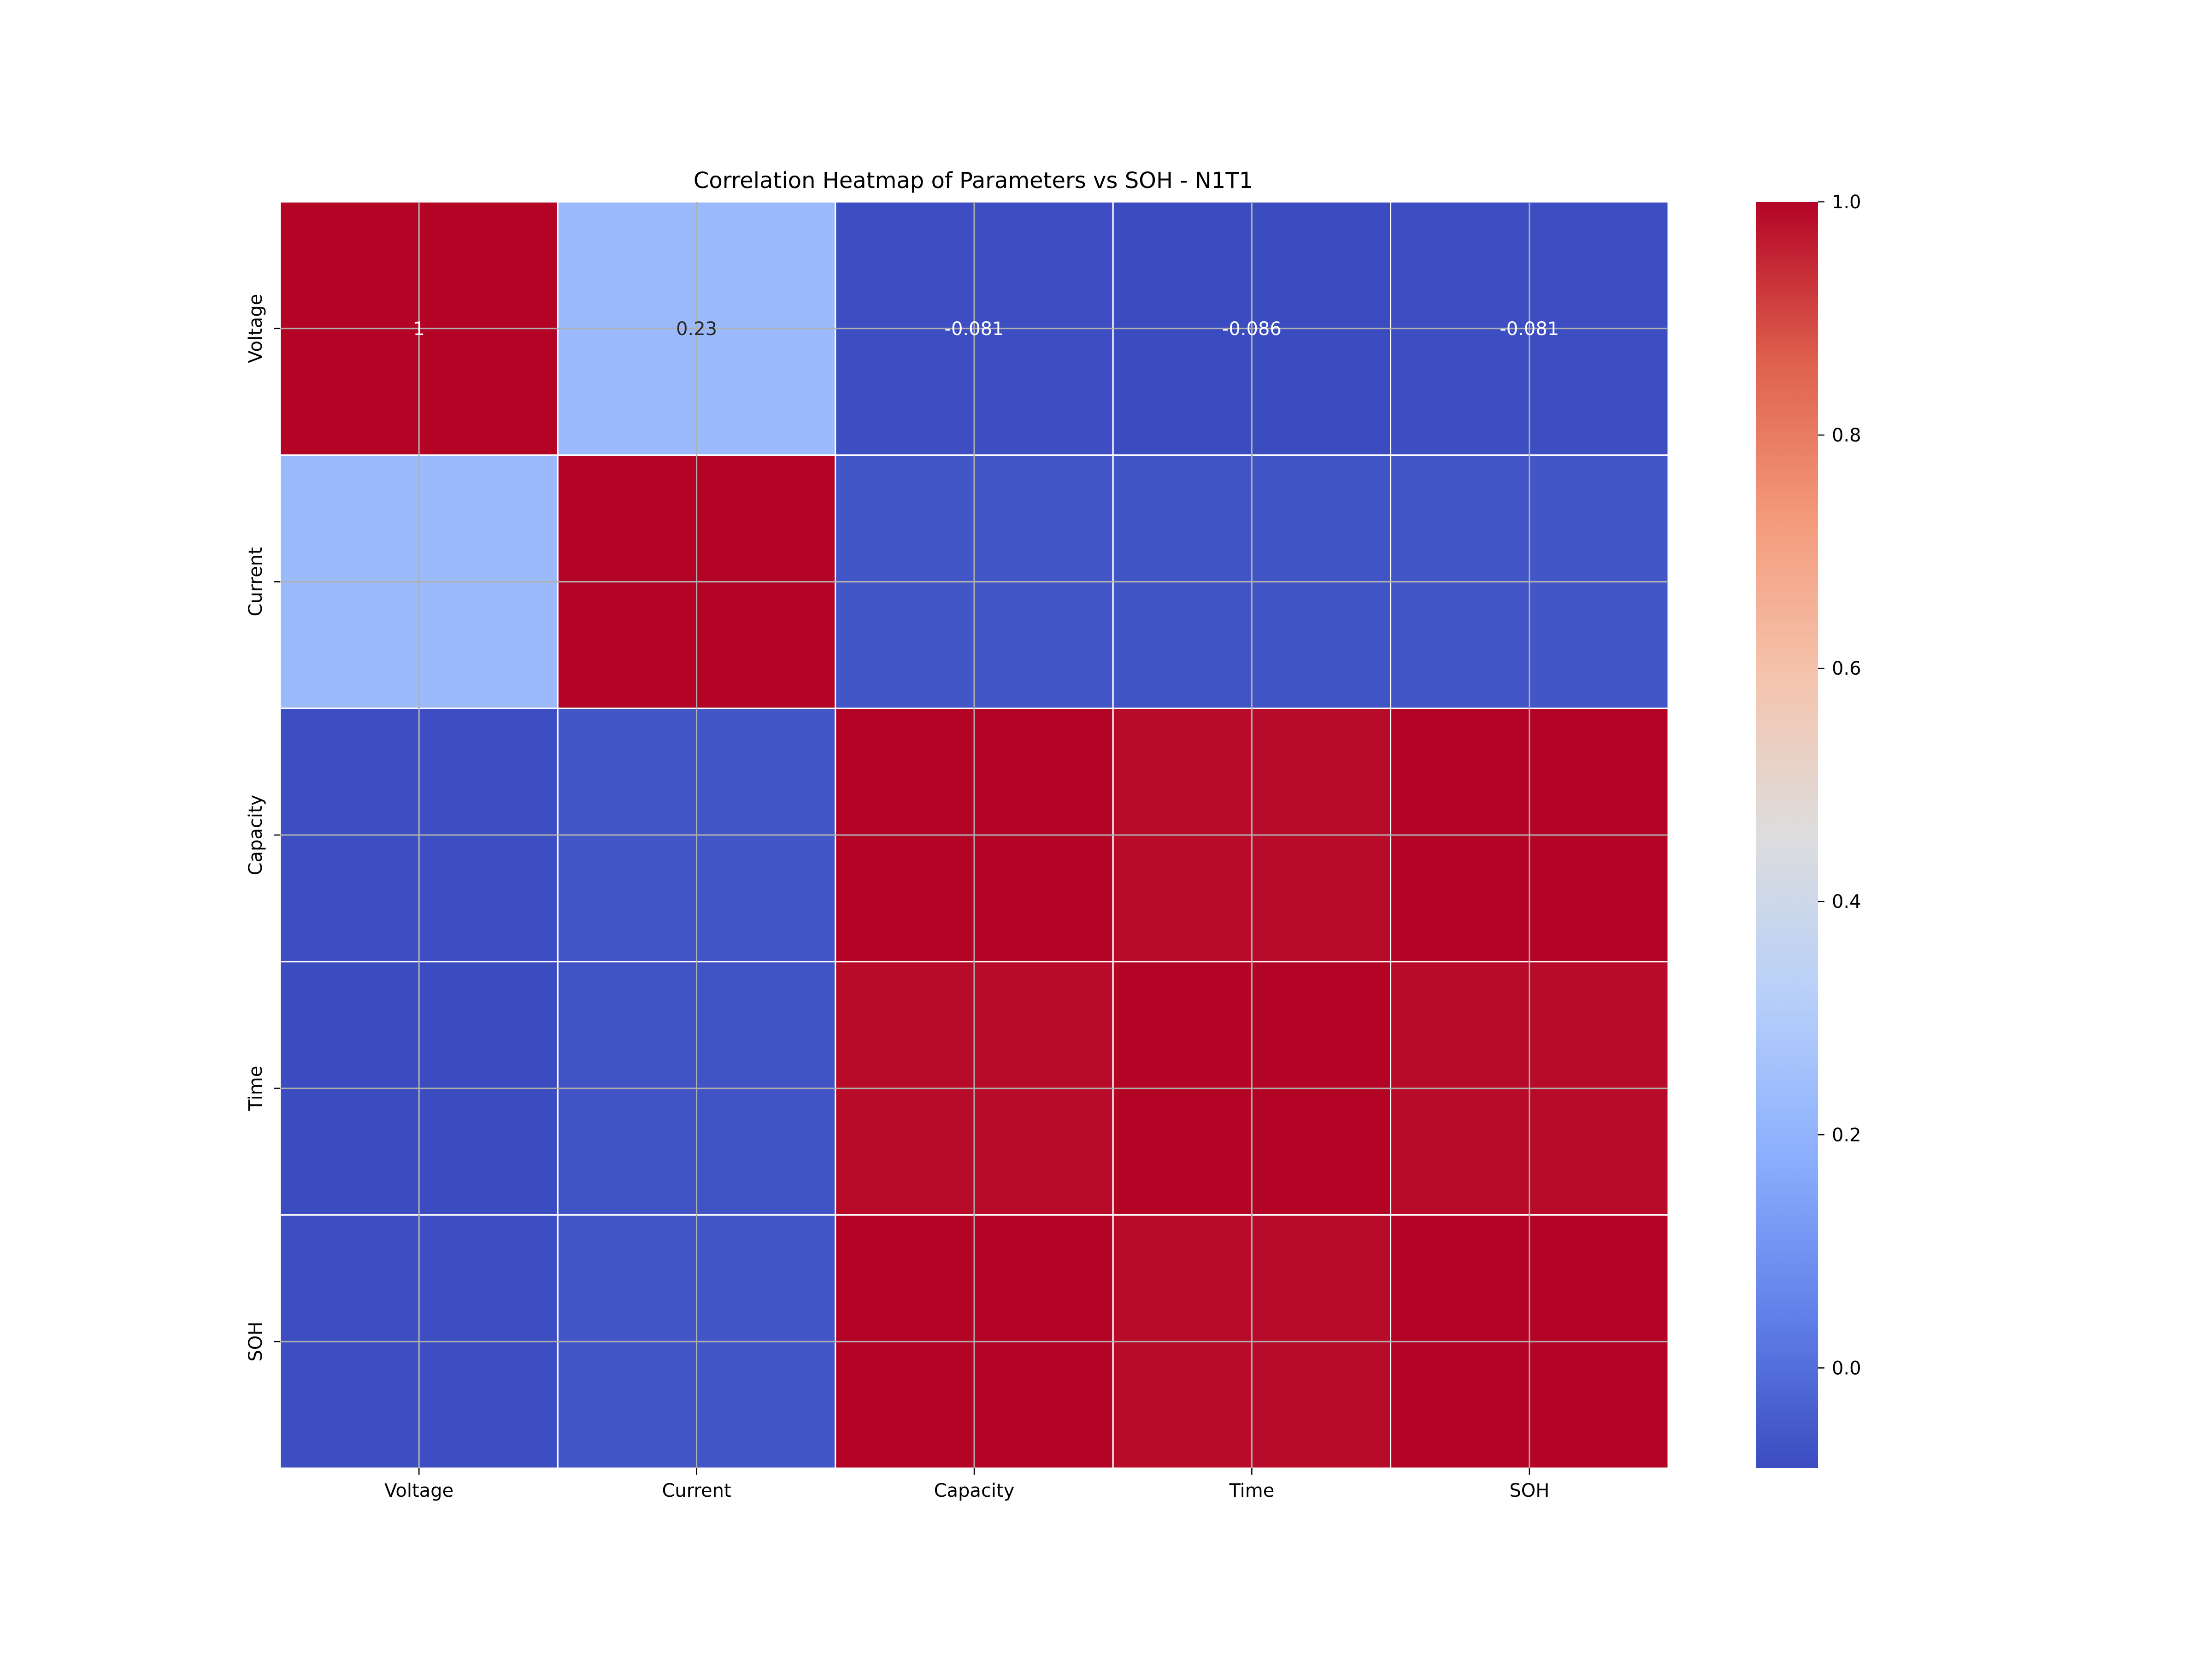 The width and height of the screenshot is (2212, 1659). I want to click on y-tick-label: Voltage, so click(255, 328).